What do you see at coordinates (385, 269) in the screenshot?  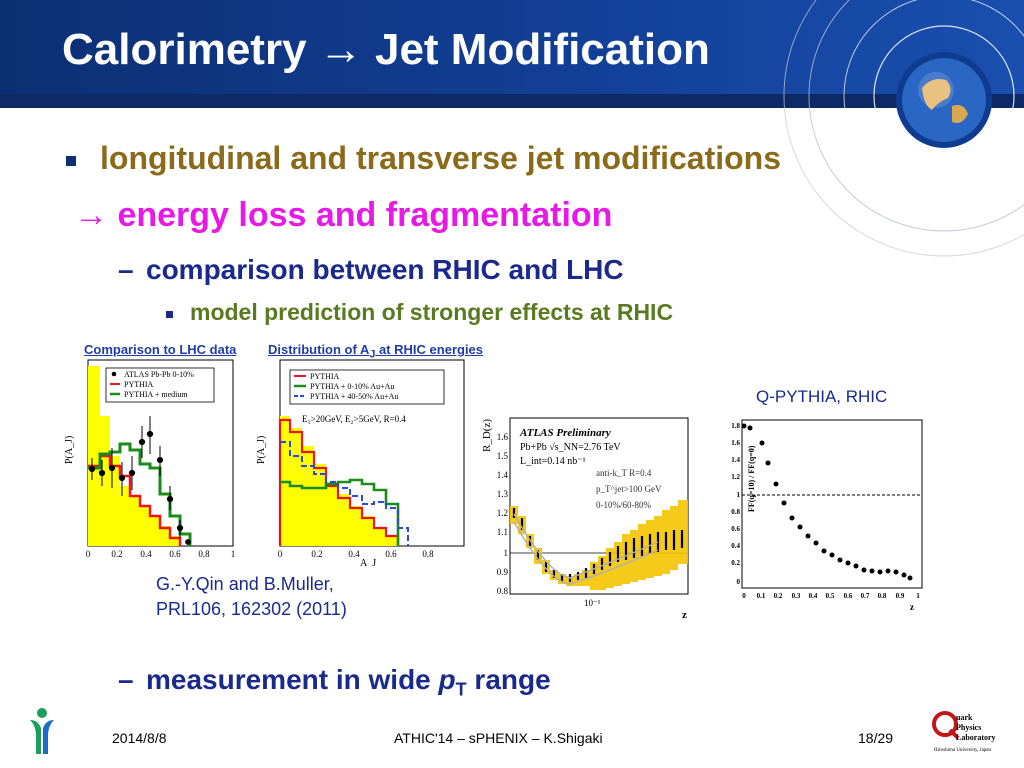 I see `bullet-rhic-lhc: comparison between RHIC and LHC` at bounding box center [385, 269].